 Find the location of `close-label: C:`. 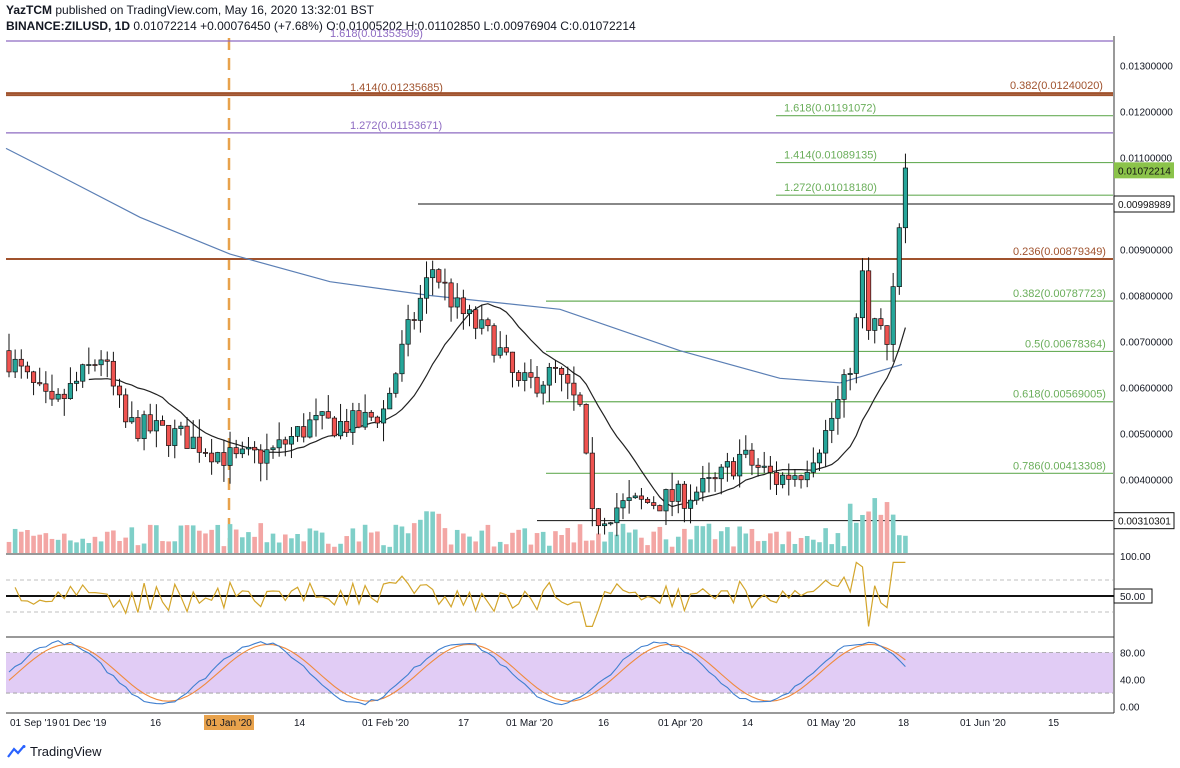

close-label: C: is located at coordinates (566, 26).